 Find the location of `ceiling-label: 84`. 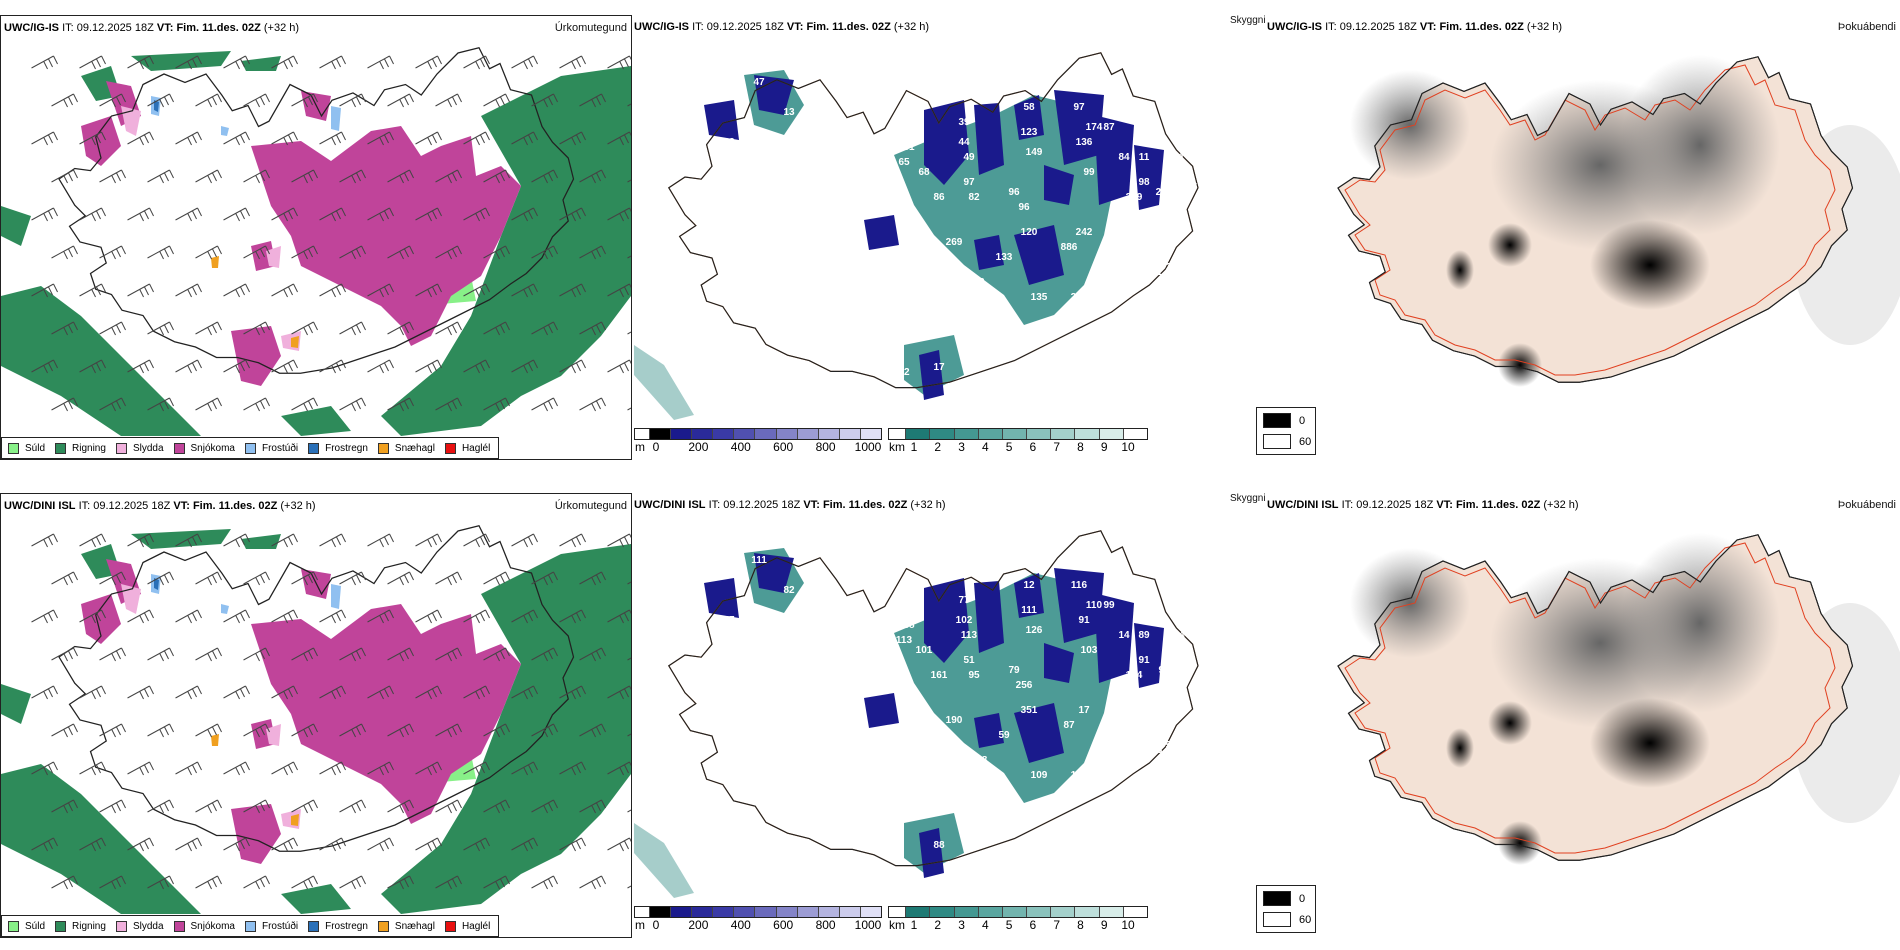

ceiling-label: 84 is located at coordinates (1124, 157).